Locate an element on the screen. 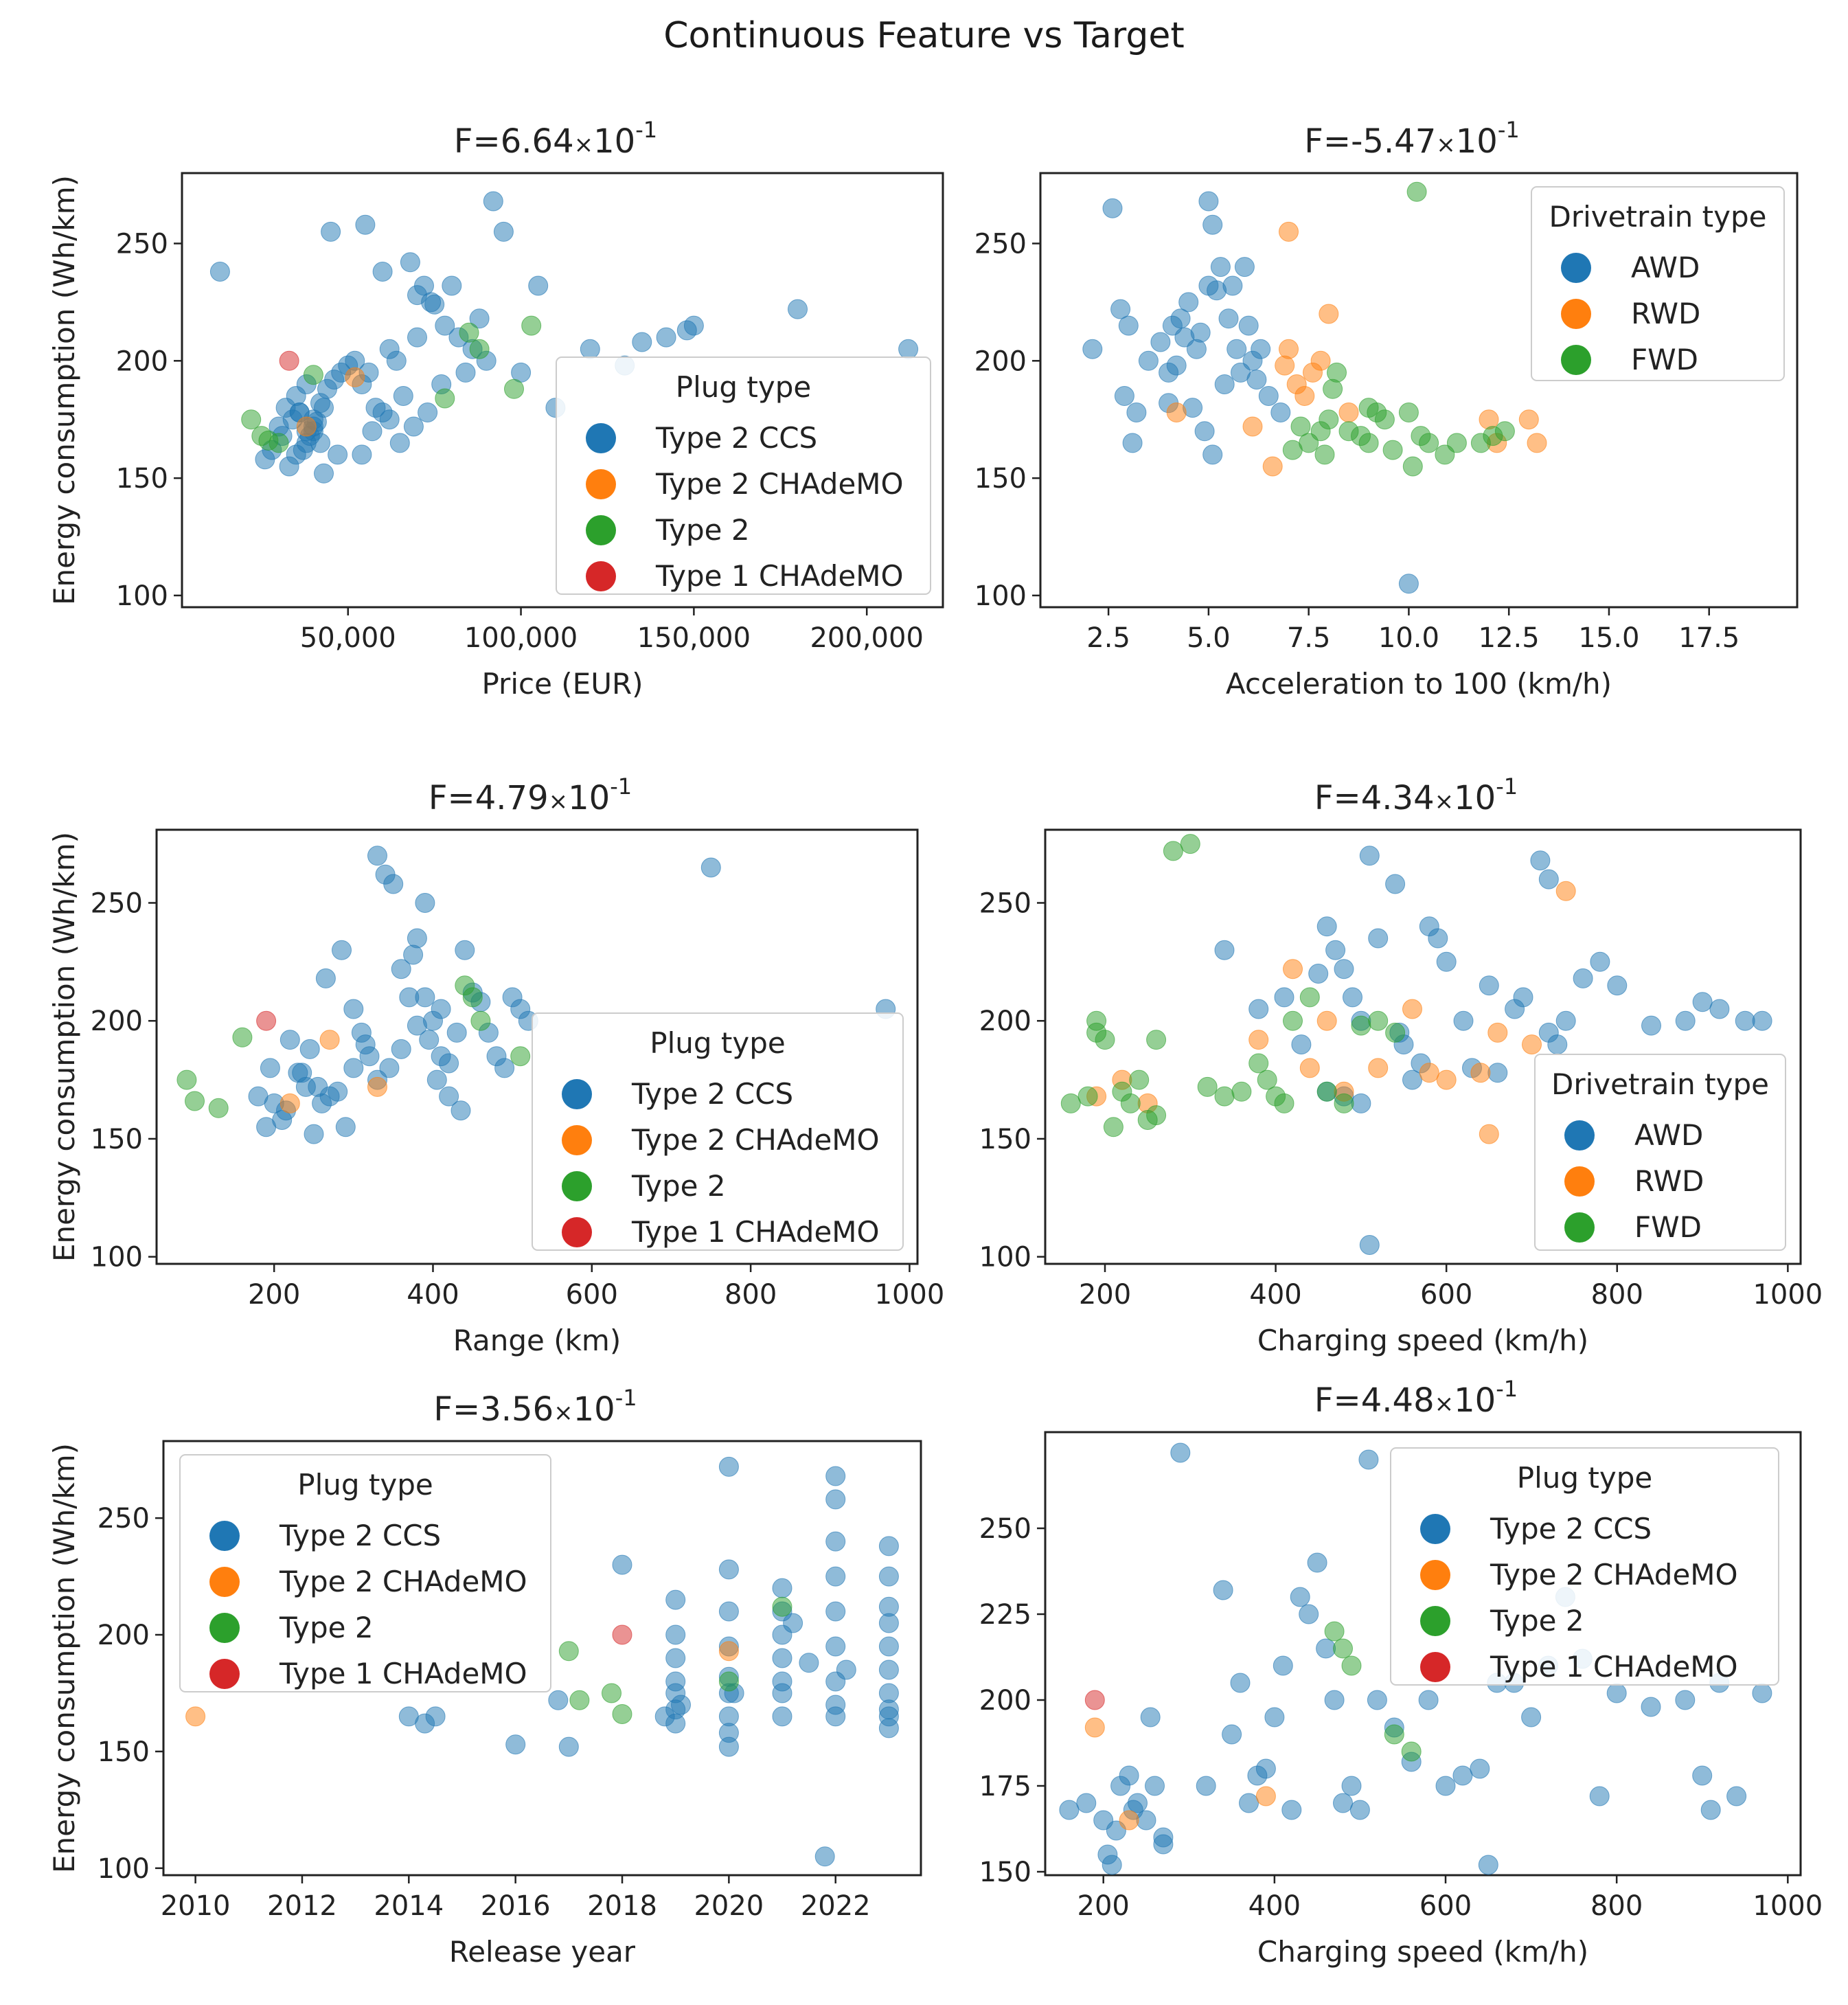  x-tick-label: 200 is located at coordinates (1105, 1295).